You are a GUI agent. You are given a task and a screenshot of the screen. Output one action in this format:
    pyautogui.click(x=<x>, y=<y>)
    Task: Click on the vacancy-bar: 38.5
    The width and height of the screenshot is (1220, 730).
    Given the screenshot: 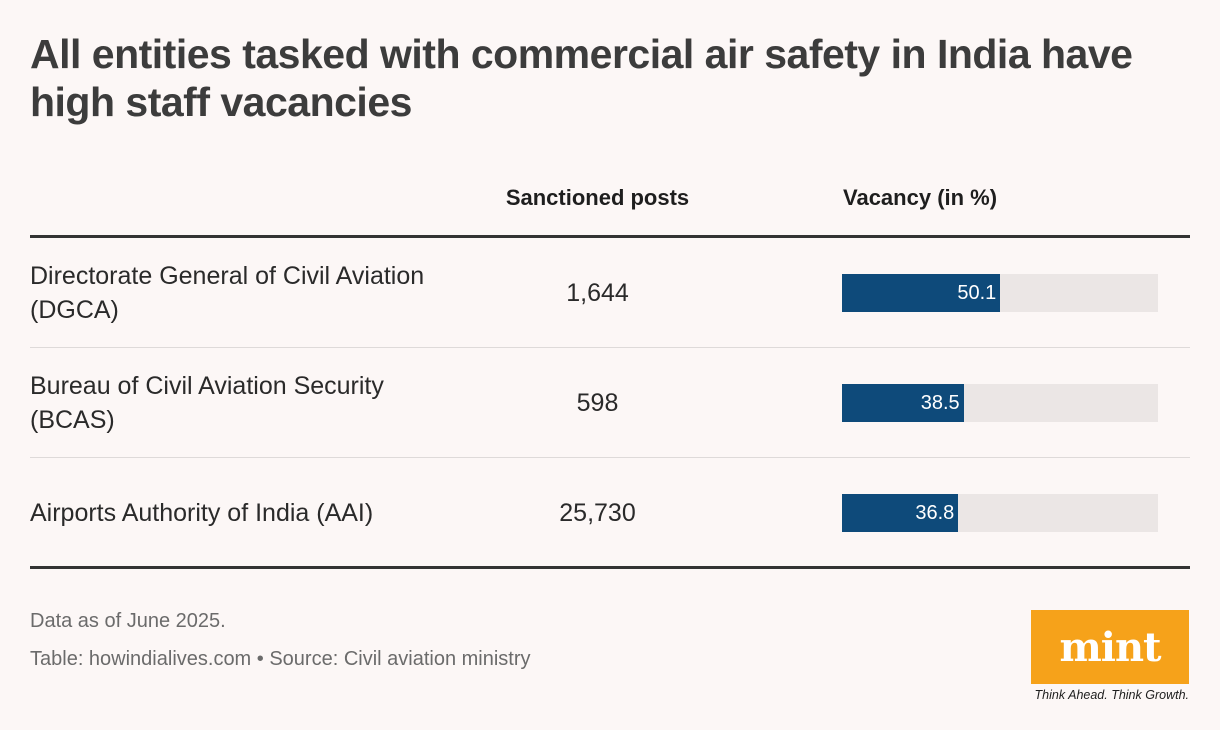 What is the action you would take?
    pyautogui.click(x=903, y=403)
    